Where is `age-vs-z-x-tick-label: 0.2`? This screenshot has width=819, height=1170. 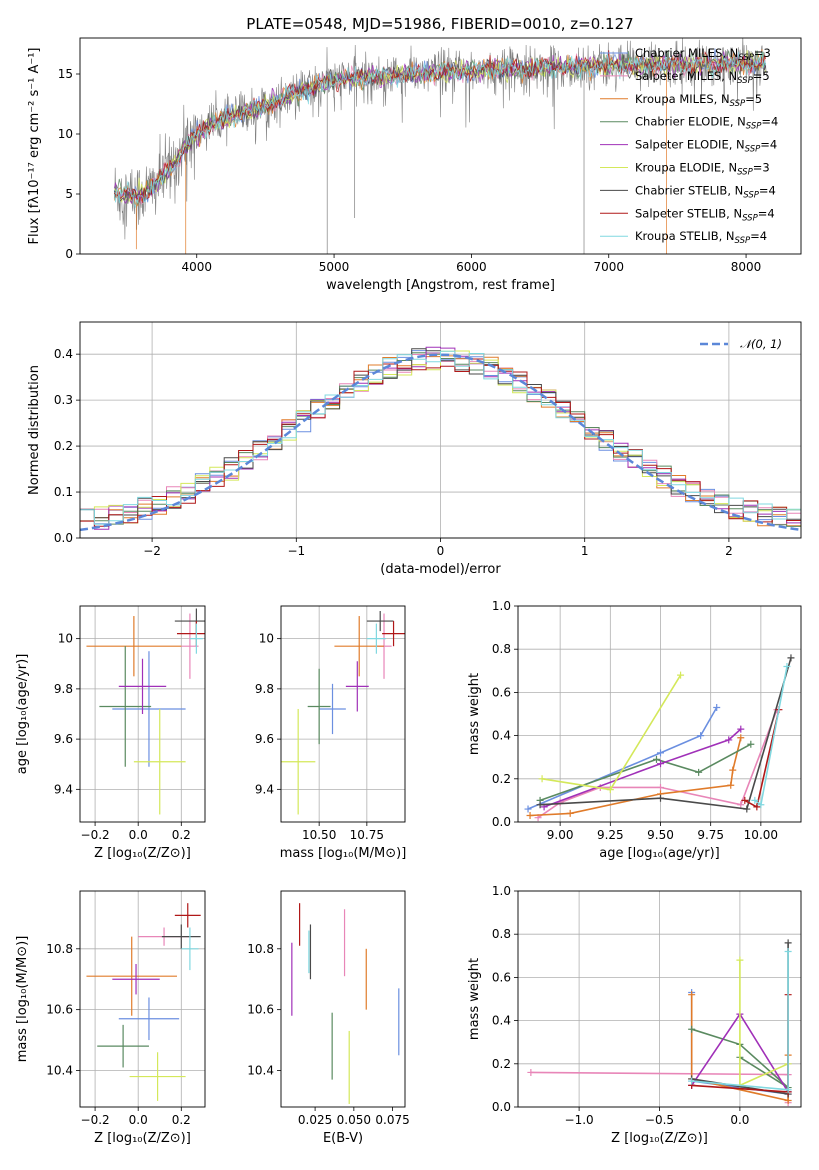 age-vs-z-x-tick-label: 0.2 is located at coordinates (181, 835).